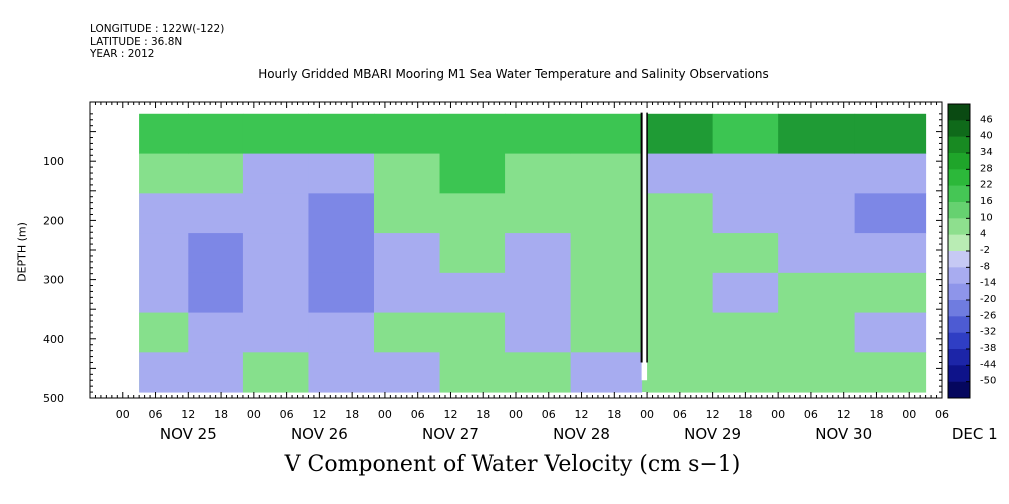 Image resolution: width=1009 pixels, height=504 pixels. I want to click on y-tick-label: 100, so click(53, 161).